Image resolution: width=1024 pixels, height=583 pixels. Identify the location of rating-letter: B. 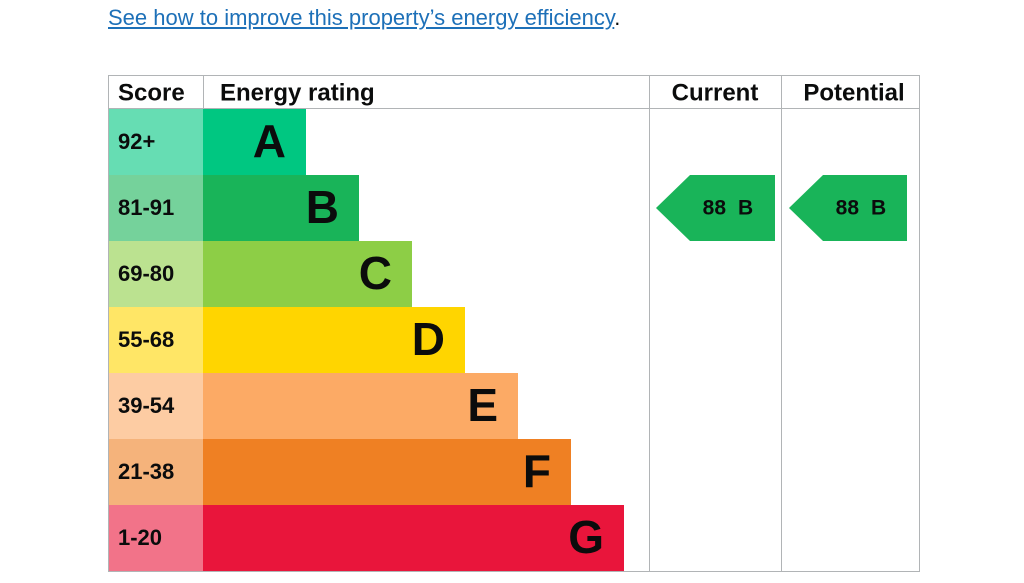
(322, 207).